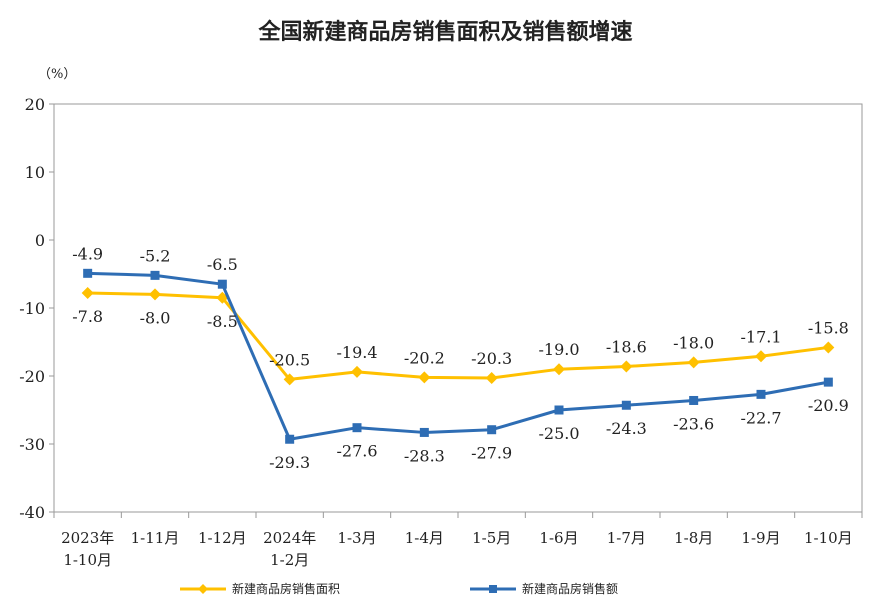 Image resolution: width=891 pixels, height=616 pixels. I want to click on x-tick-label: 2024年, so click(289, 538).